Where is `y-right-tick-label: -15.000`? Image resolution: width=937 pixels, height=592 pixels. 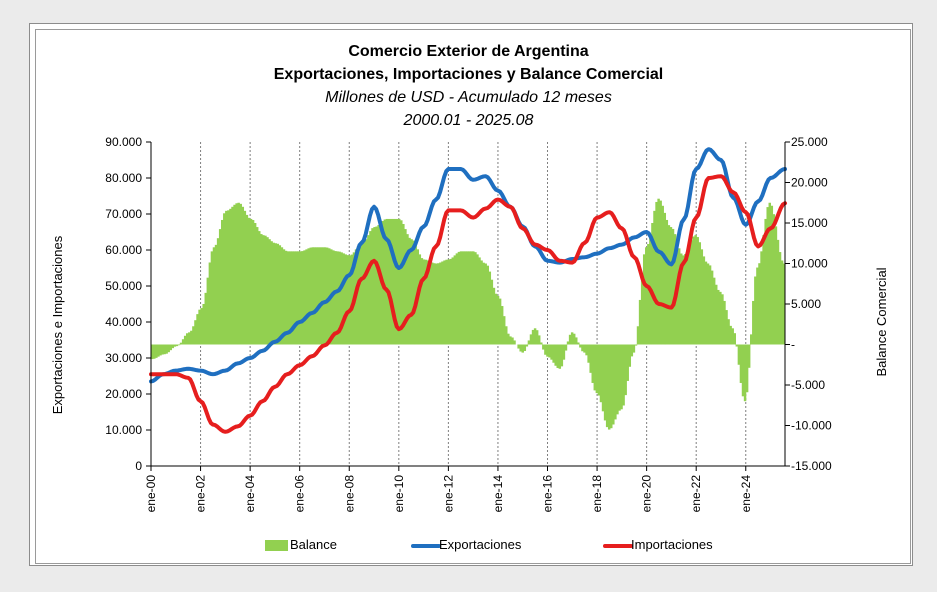
y-right-tick-label: -15.000 is located at coordinates (811, 466).